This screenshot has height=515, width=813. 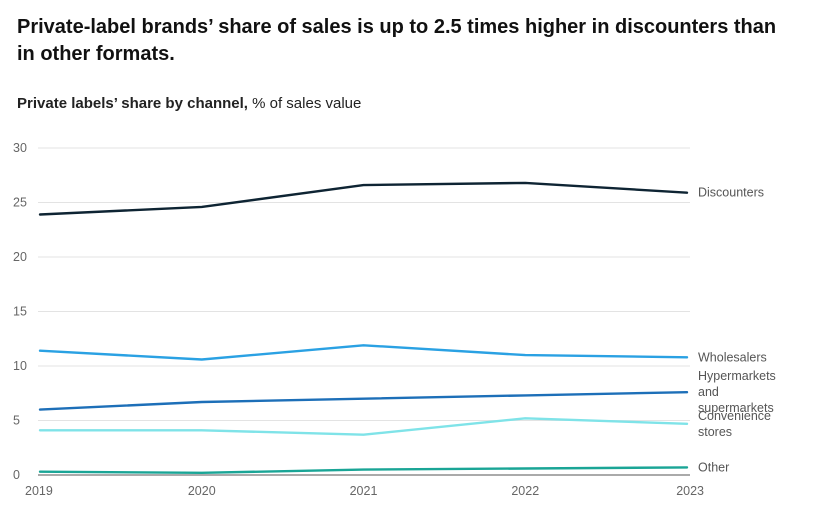 I want to click on x-tick-label: 2020, so click(x=202, y=491).